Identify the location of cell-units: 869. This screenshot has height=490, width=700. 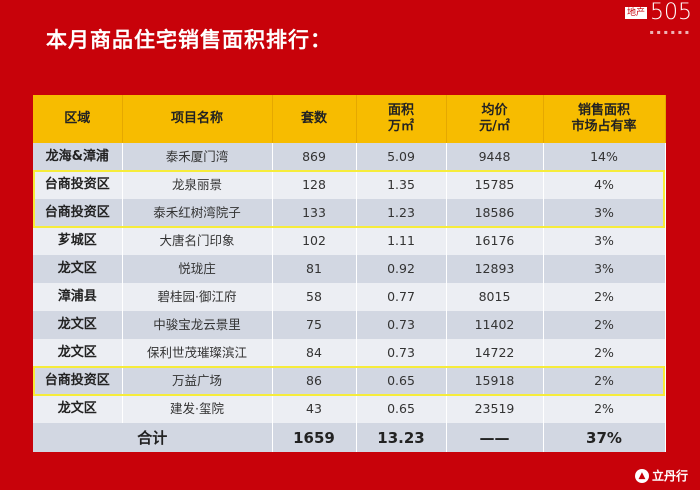
(314, 157).